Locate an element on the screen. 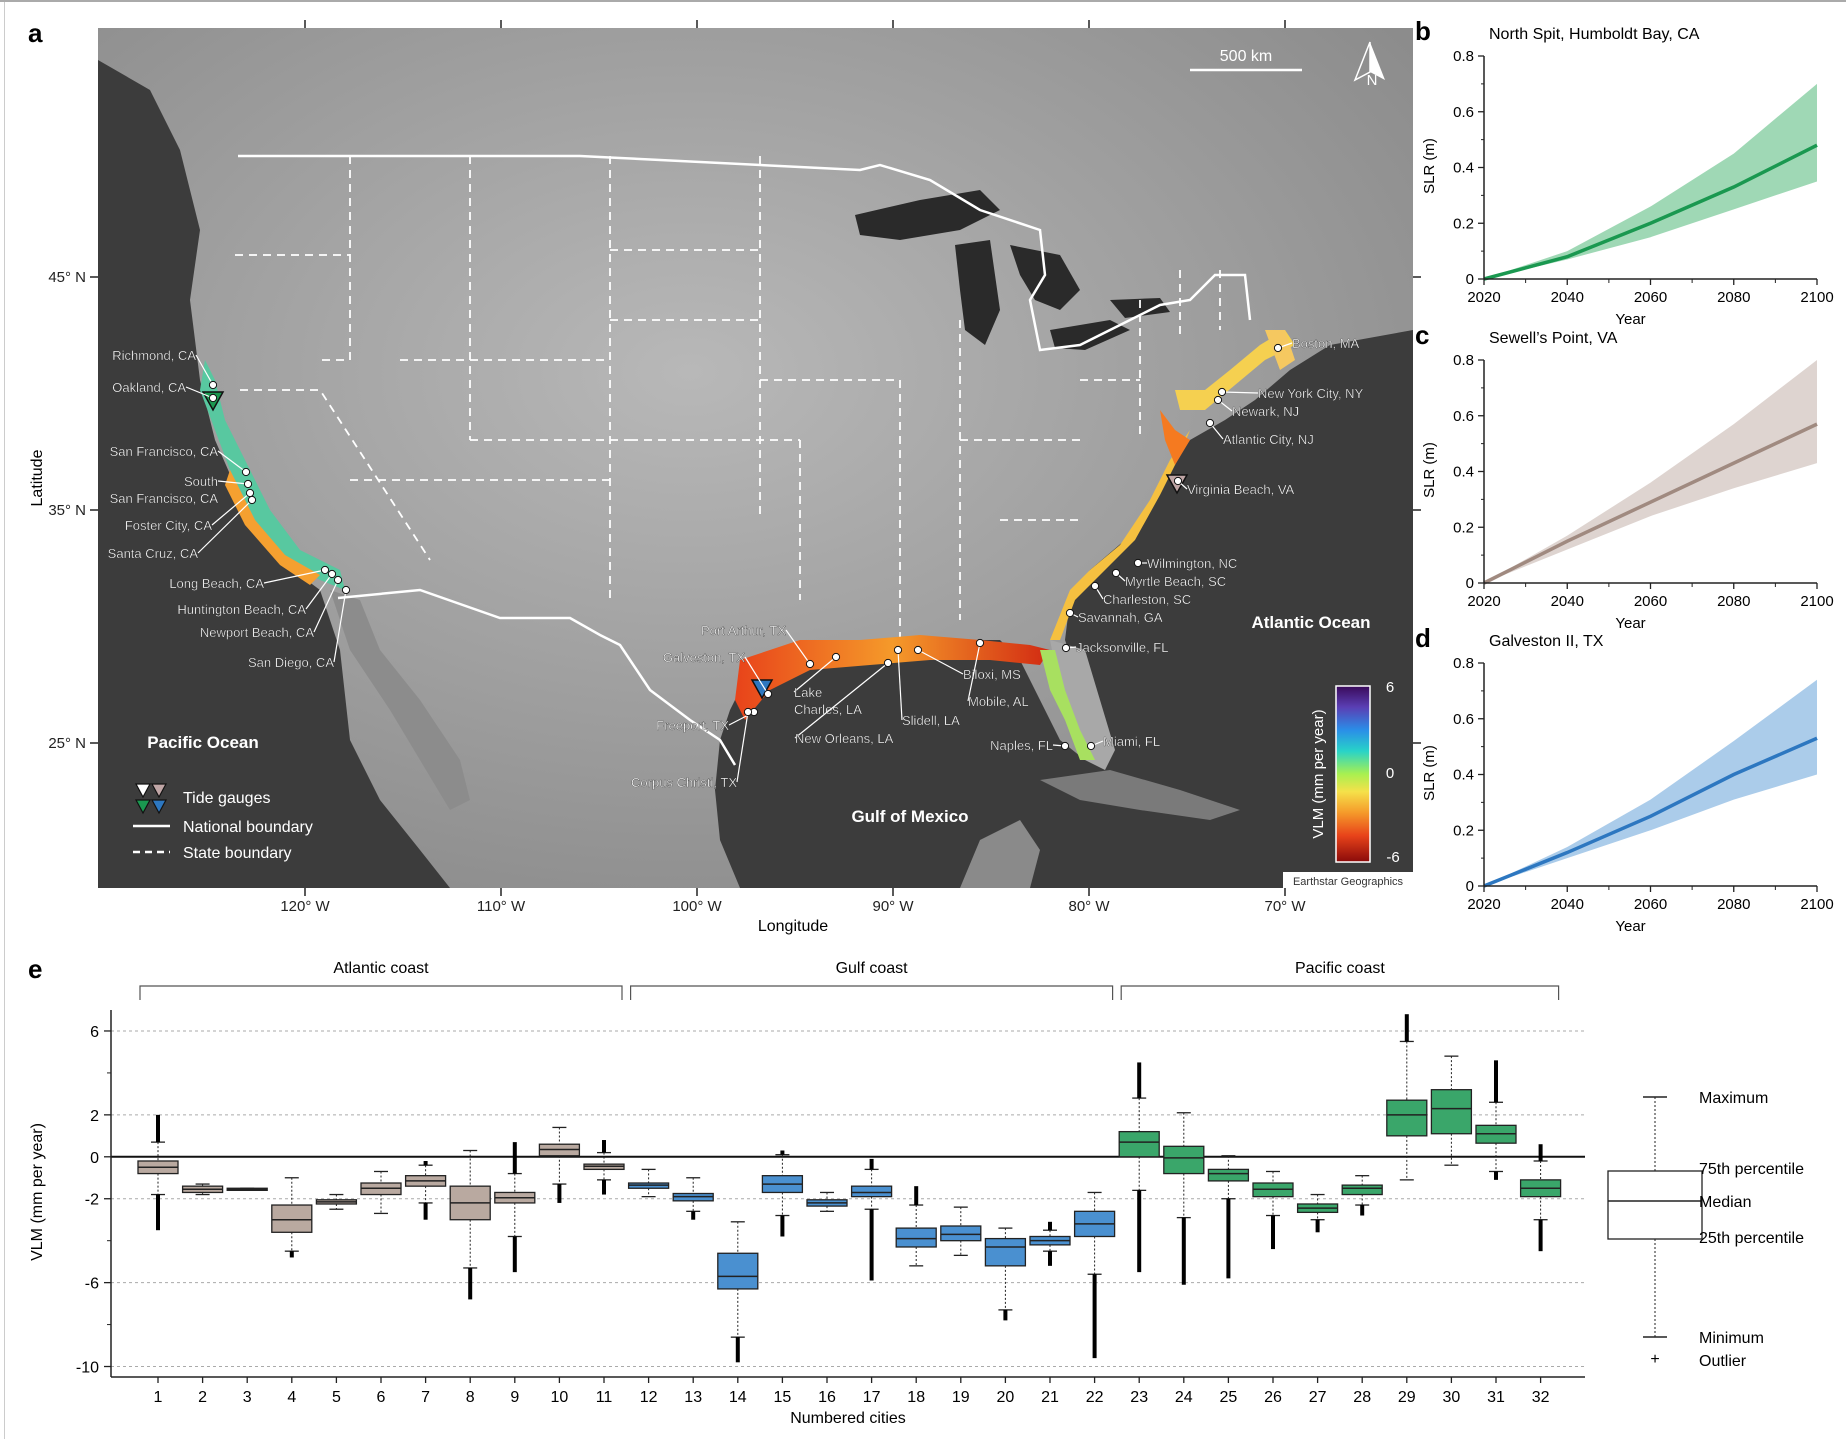 This screenshot has width=1846, height=1439. slr-uncertainty-band is located at coordinates (1650, 181).